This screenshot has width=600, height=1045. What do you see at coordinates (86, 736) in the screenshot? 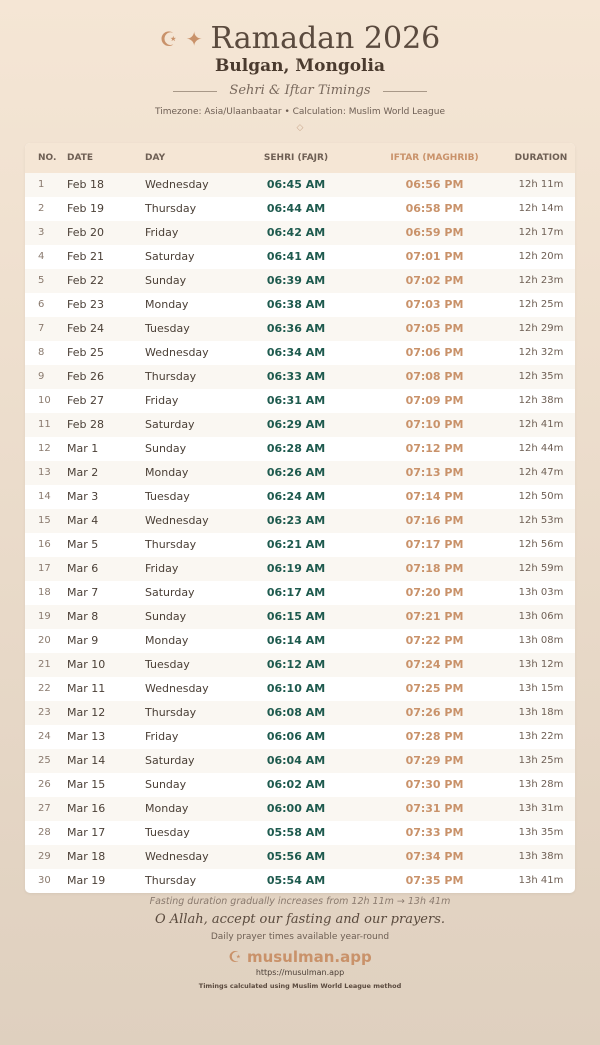
I see `row-date: Mar 13` at bounding box center [86, 736].